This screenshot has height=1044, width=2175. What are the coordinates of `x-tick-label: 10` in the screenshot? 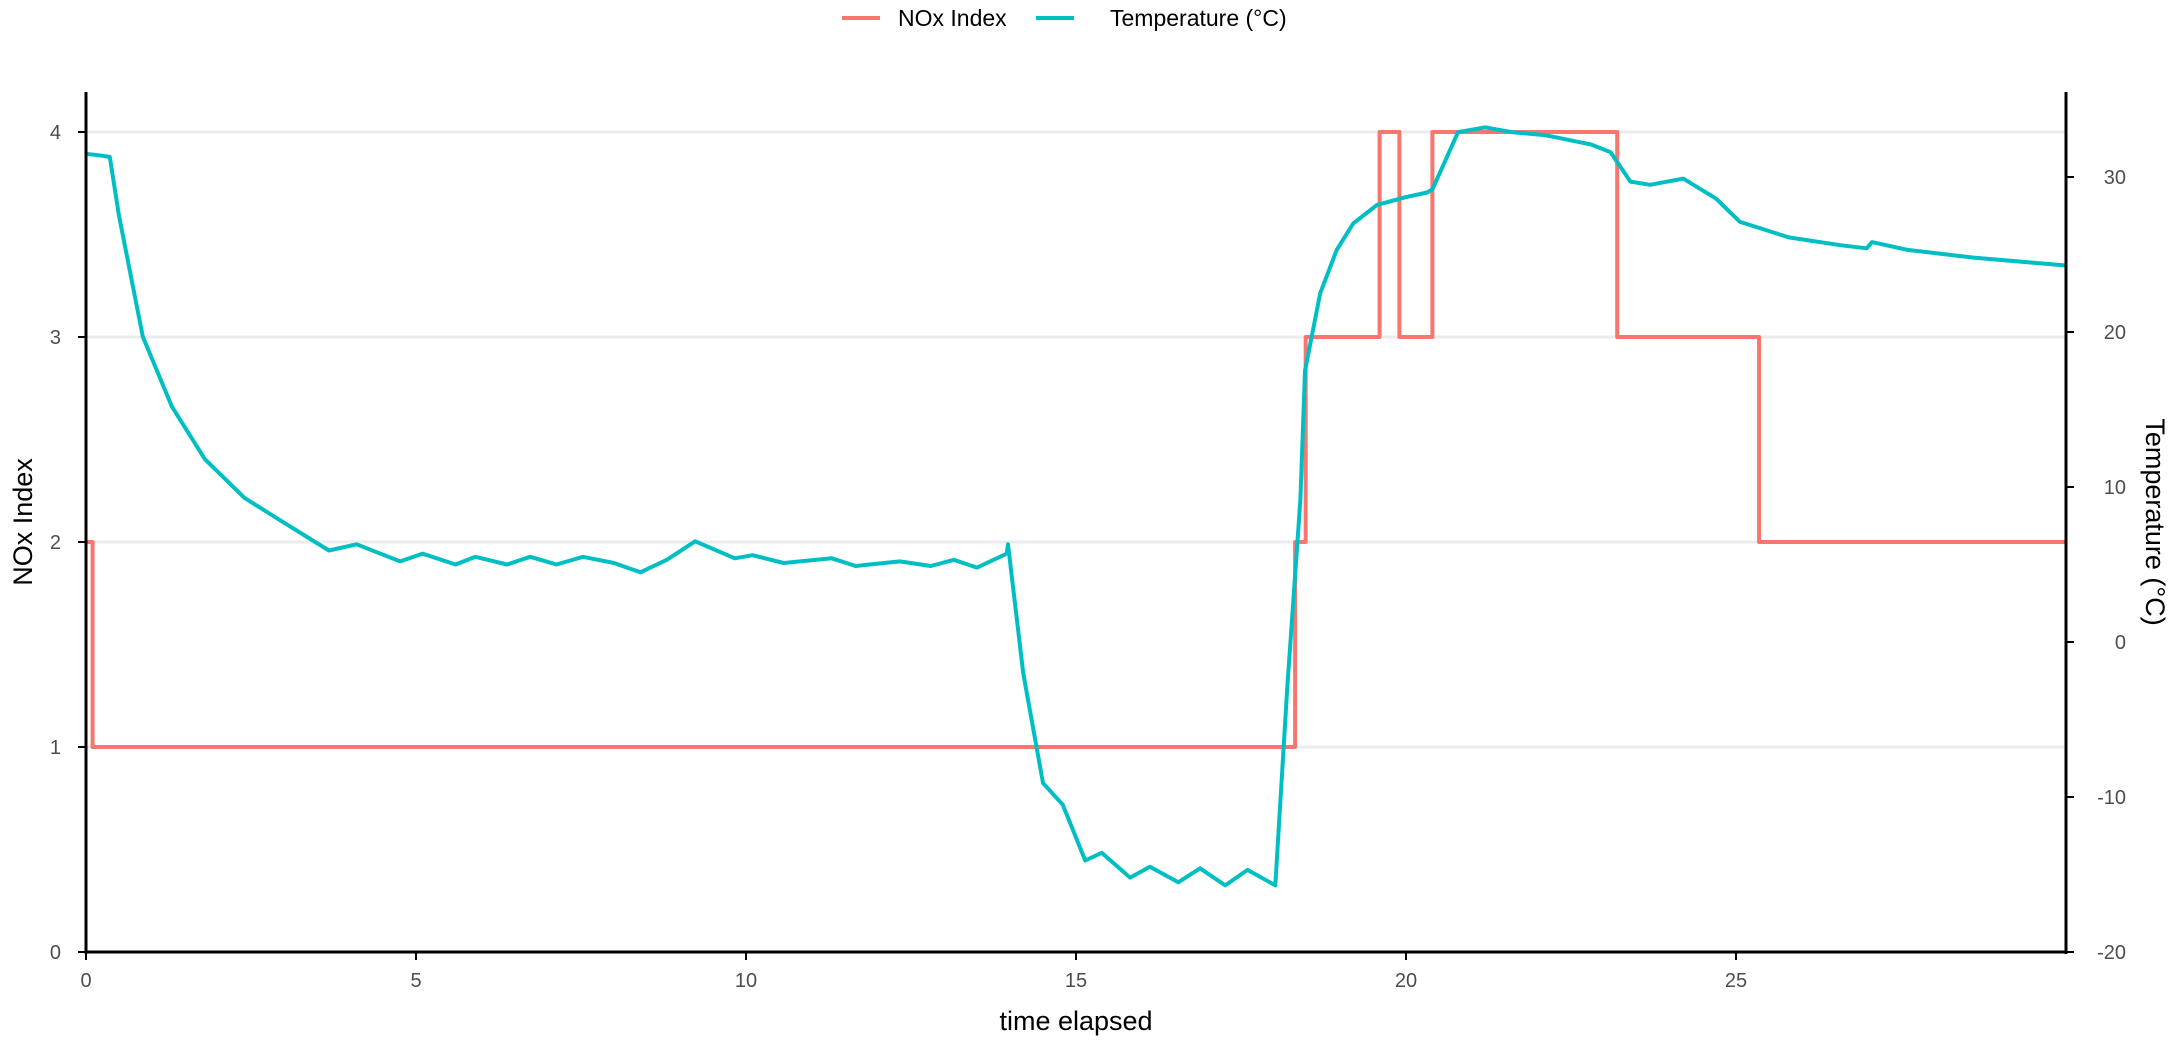 It's located at (746, 981).